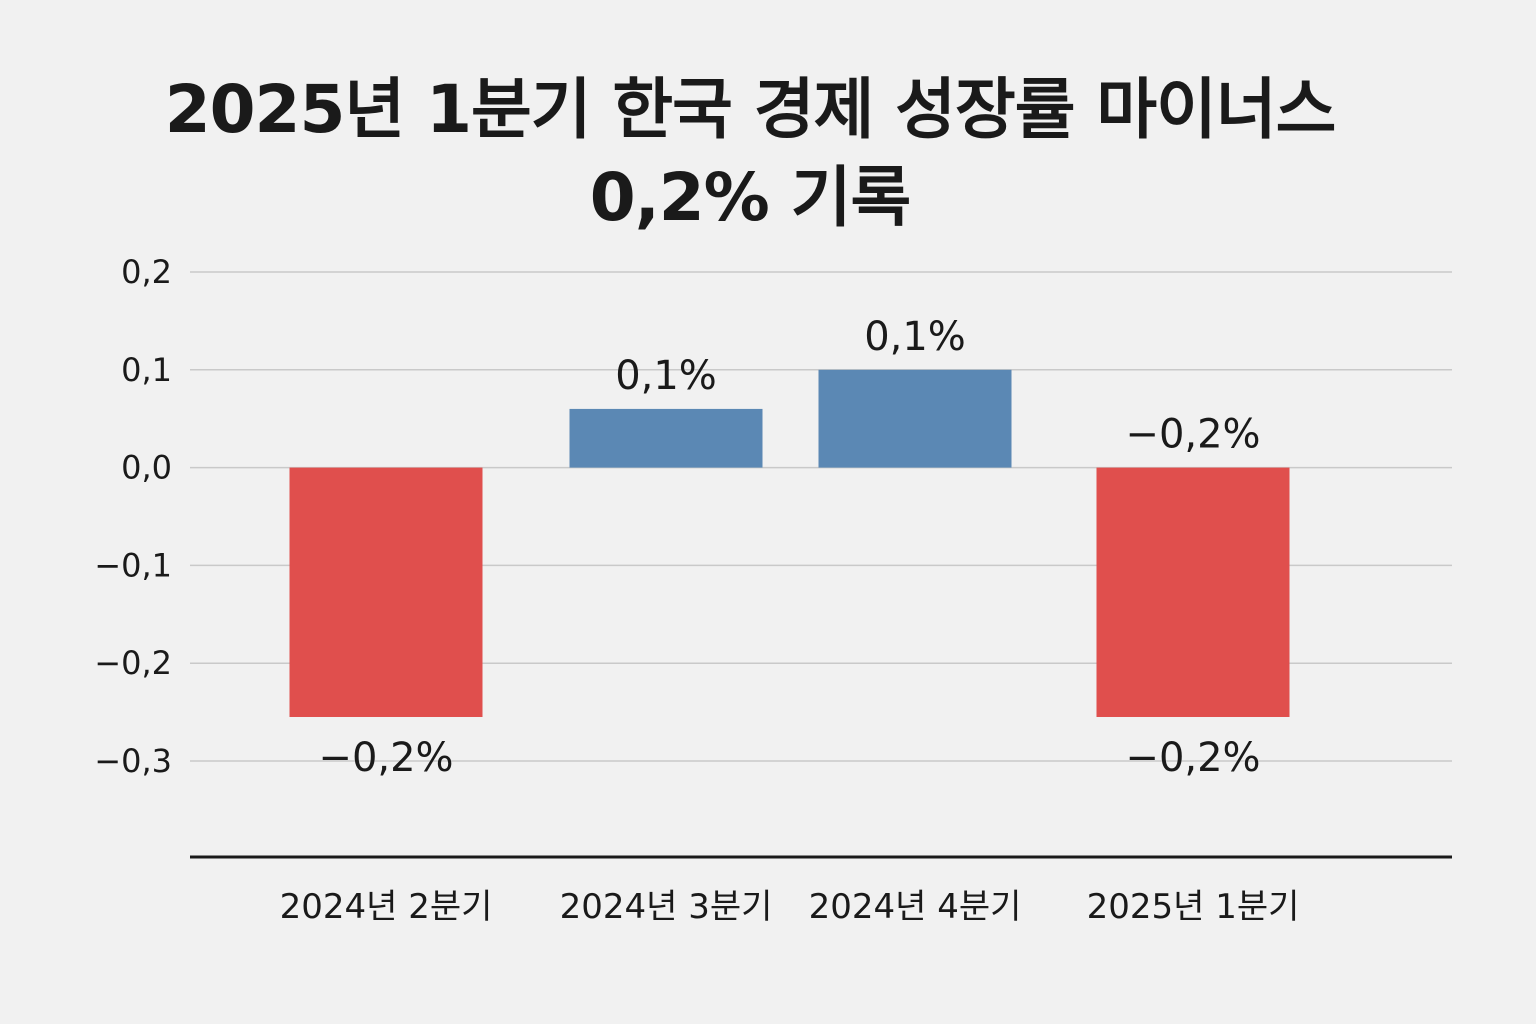  What do you see at coordinates (915, 907) in the screenshot?
I see `category-label: 2024년 4분기` at bounding box center [915, 907].